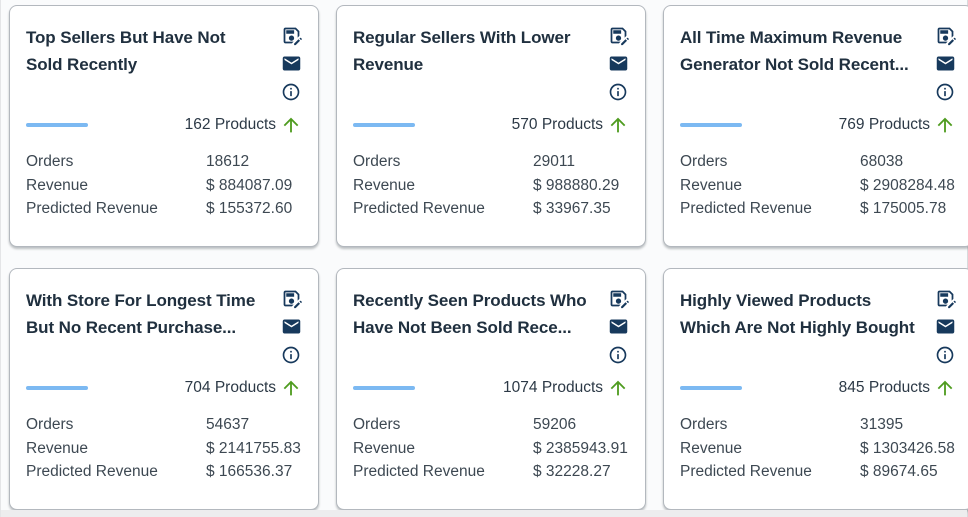  I want to click on revenue-row: Revenue $ 1303426.58, so click(818, 449).